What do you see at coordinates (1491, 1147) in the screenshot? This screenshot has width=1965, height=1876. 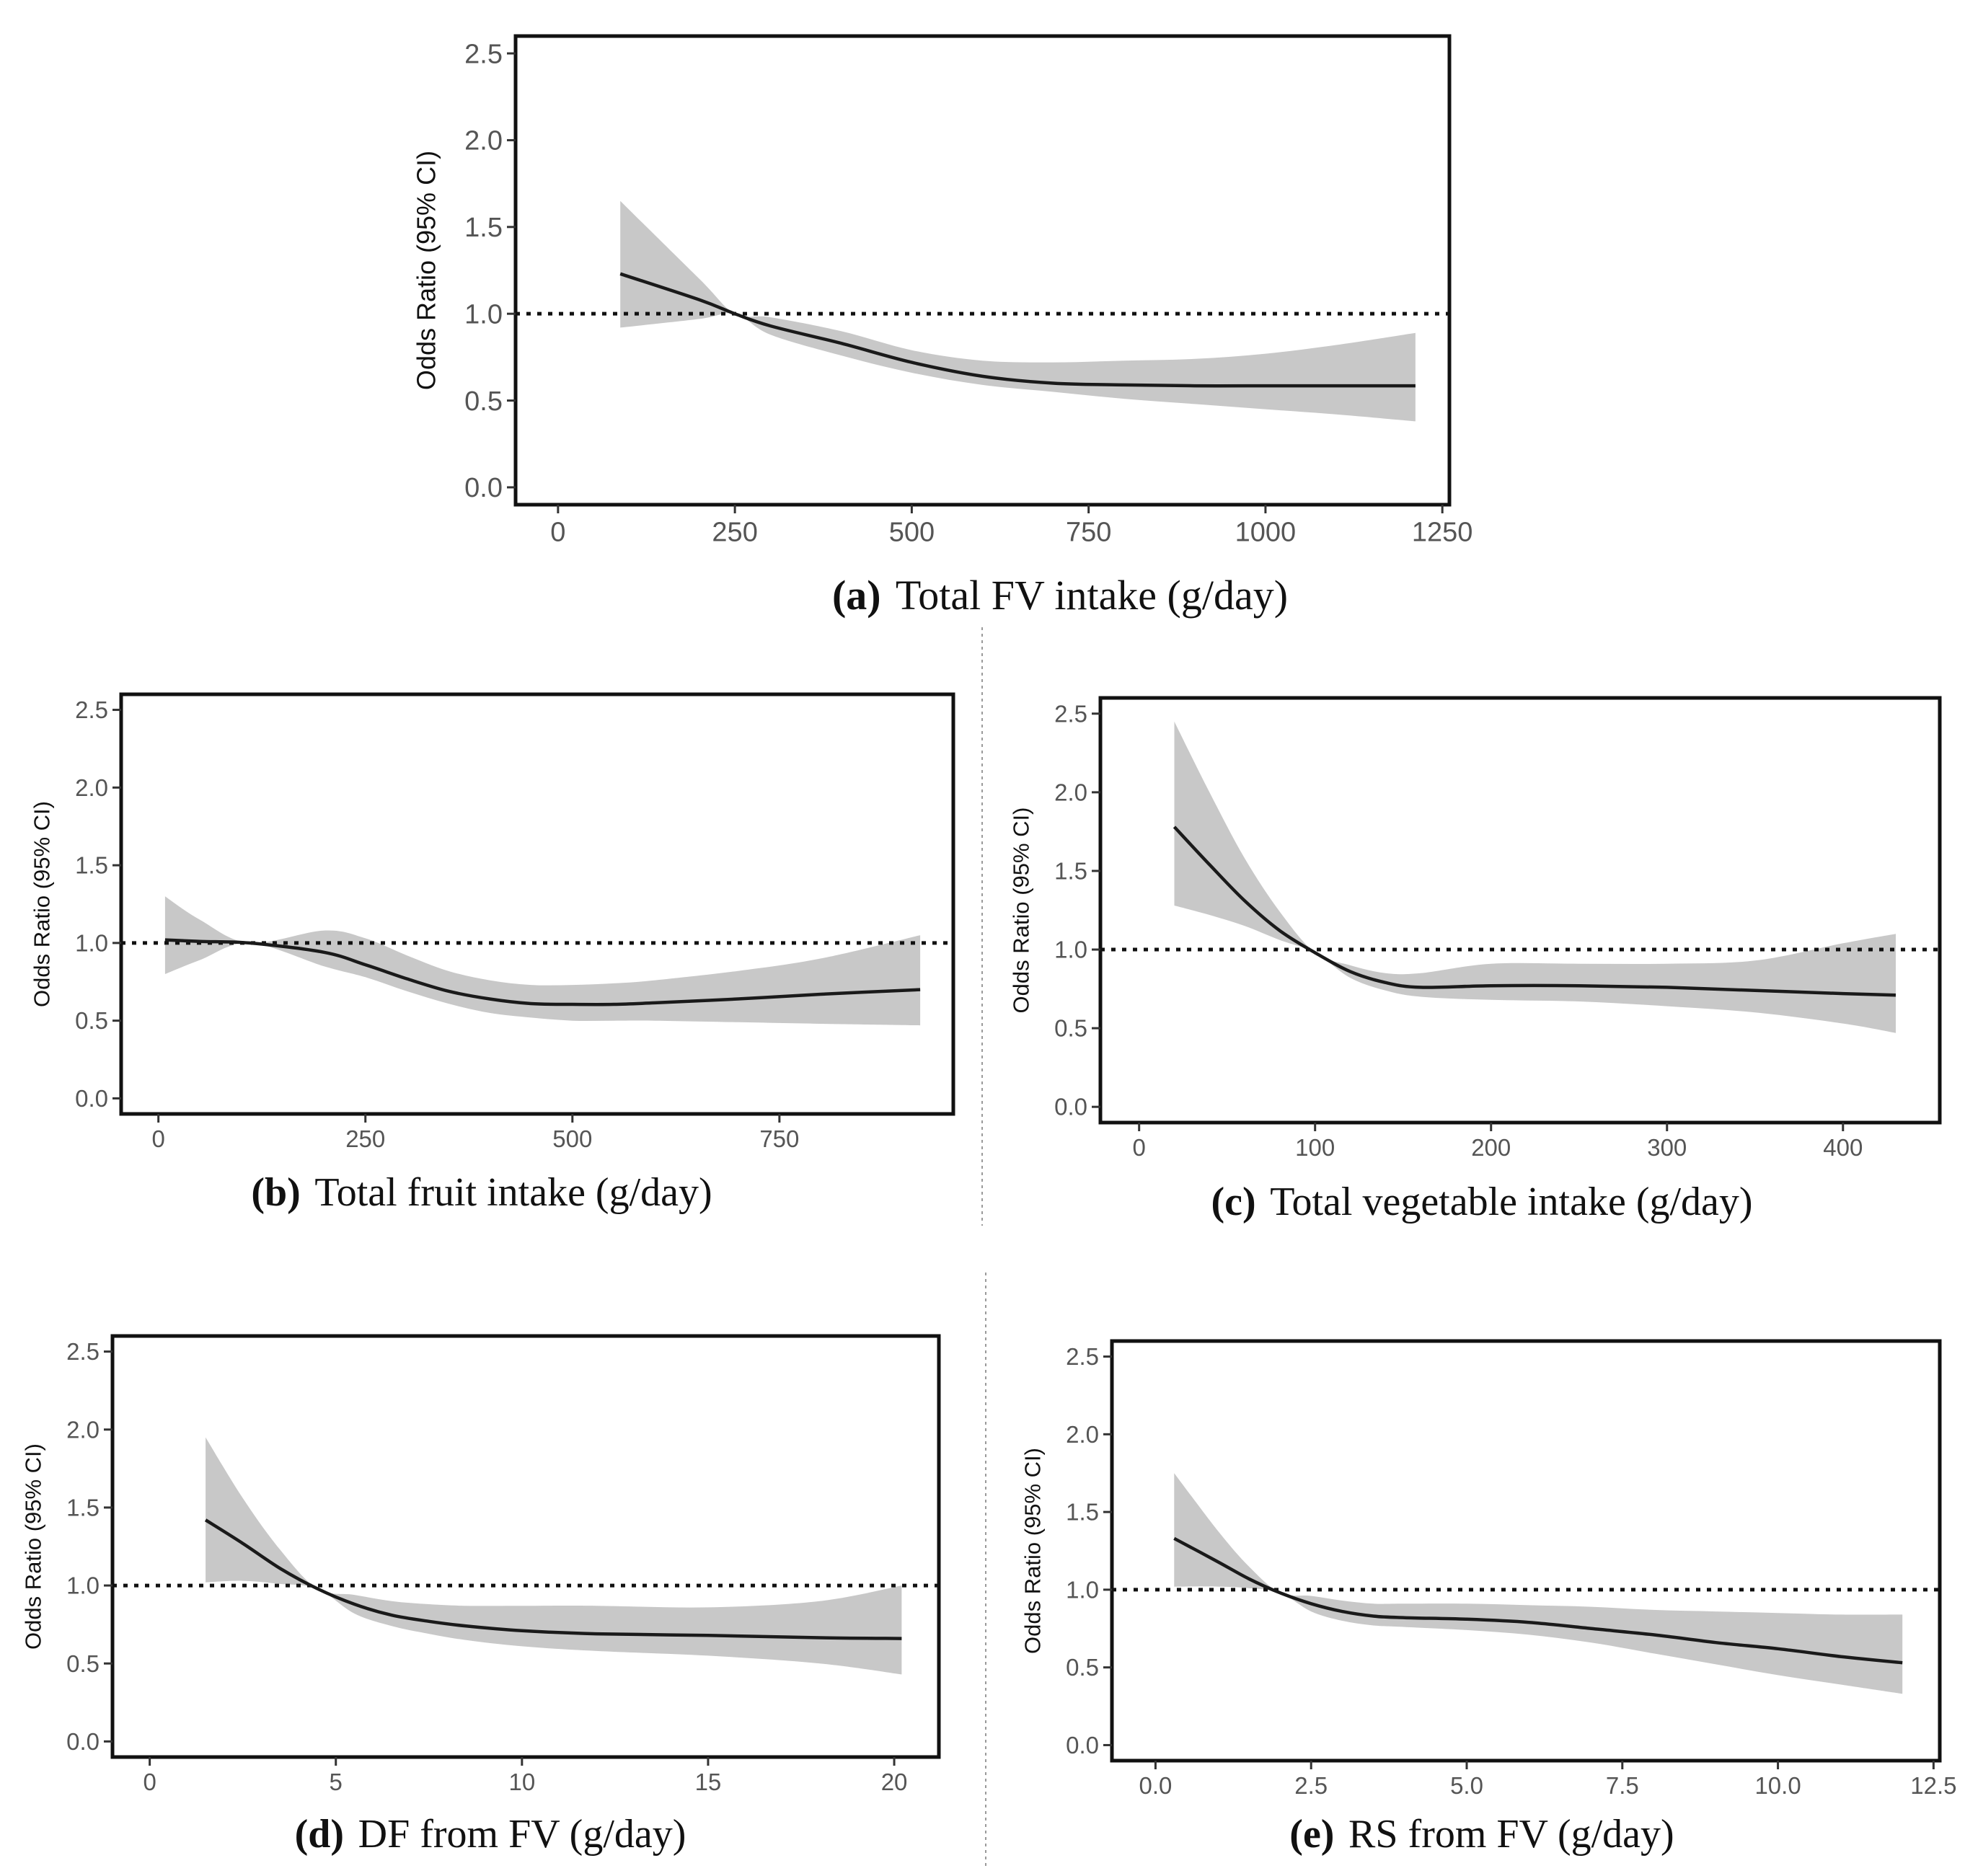 I see `x-tick-label-c: 200` at bounding box center [1491, 1147].